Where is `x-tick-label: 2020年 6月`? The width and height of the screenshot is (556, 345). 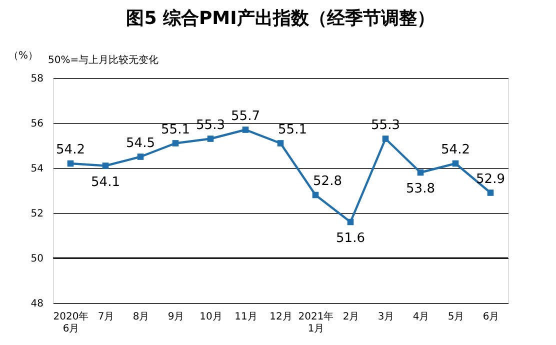
x-tick-label: 2020年 6月 is located at coordinates (71, 322).